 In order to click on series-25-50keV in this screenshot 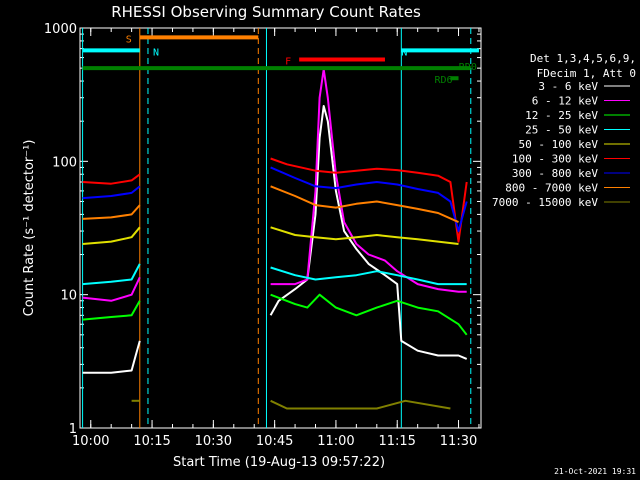, I will do `click(274, 274)`.